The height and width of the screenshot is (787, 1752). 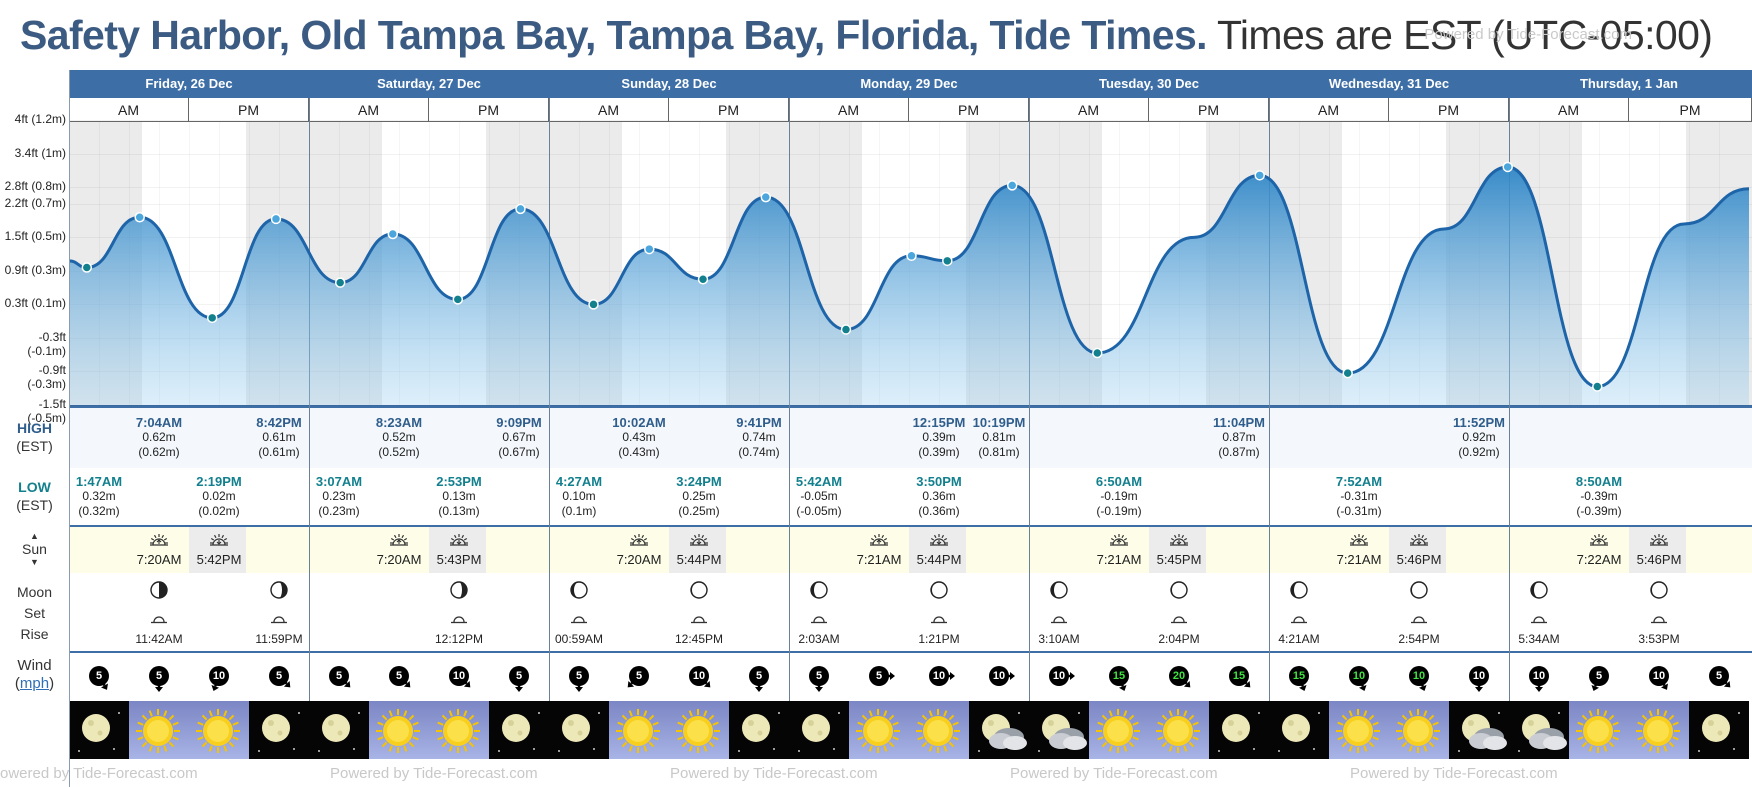 I want to click on high-tide-height-paren: (0.61m), so click(x=279, y=452).